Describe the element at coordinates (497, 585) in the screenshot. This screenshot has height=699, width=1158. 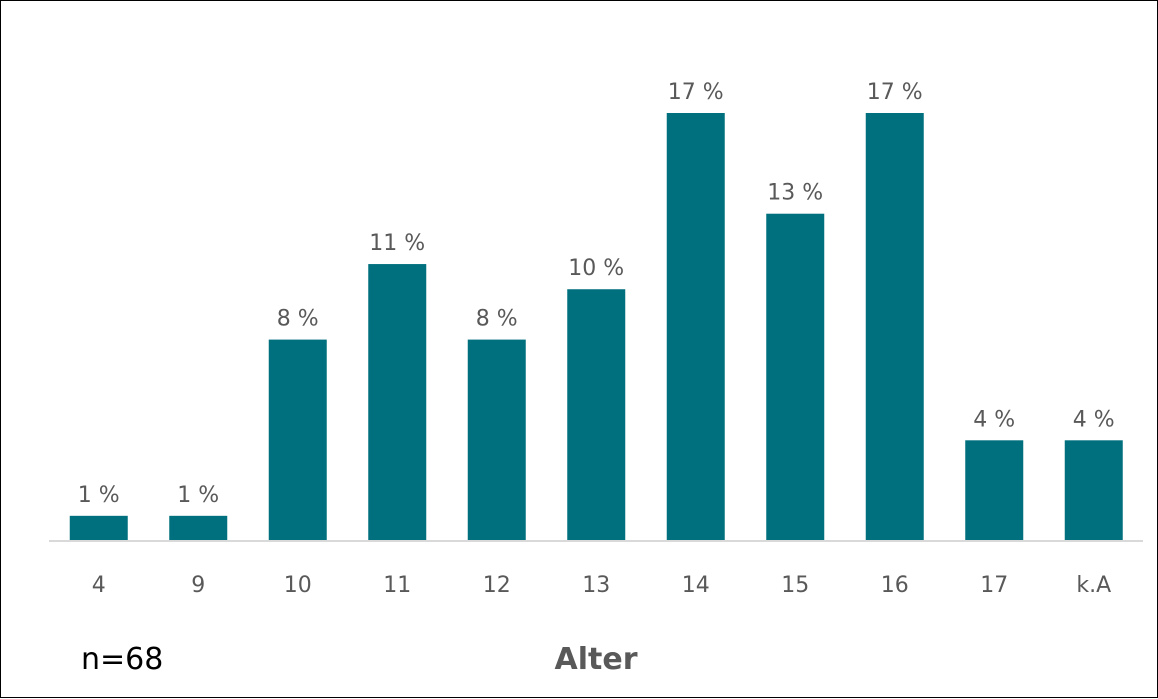
I see `x-tick-12: 12` at that location.